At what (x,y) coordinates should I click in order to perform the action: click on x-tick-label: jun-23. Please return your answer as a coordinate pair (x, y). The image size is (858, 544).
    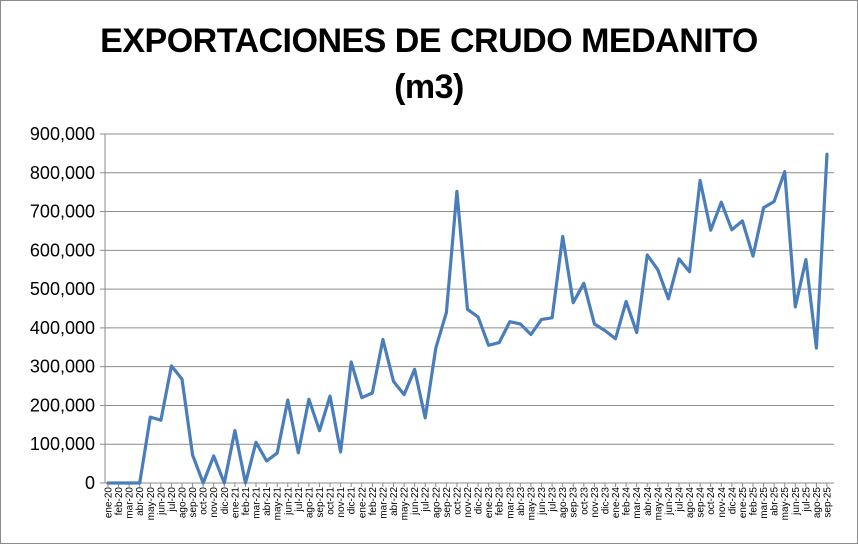
    Looking at the image, I should click on (542, 501).